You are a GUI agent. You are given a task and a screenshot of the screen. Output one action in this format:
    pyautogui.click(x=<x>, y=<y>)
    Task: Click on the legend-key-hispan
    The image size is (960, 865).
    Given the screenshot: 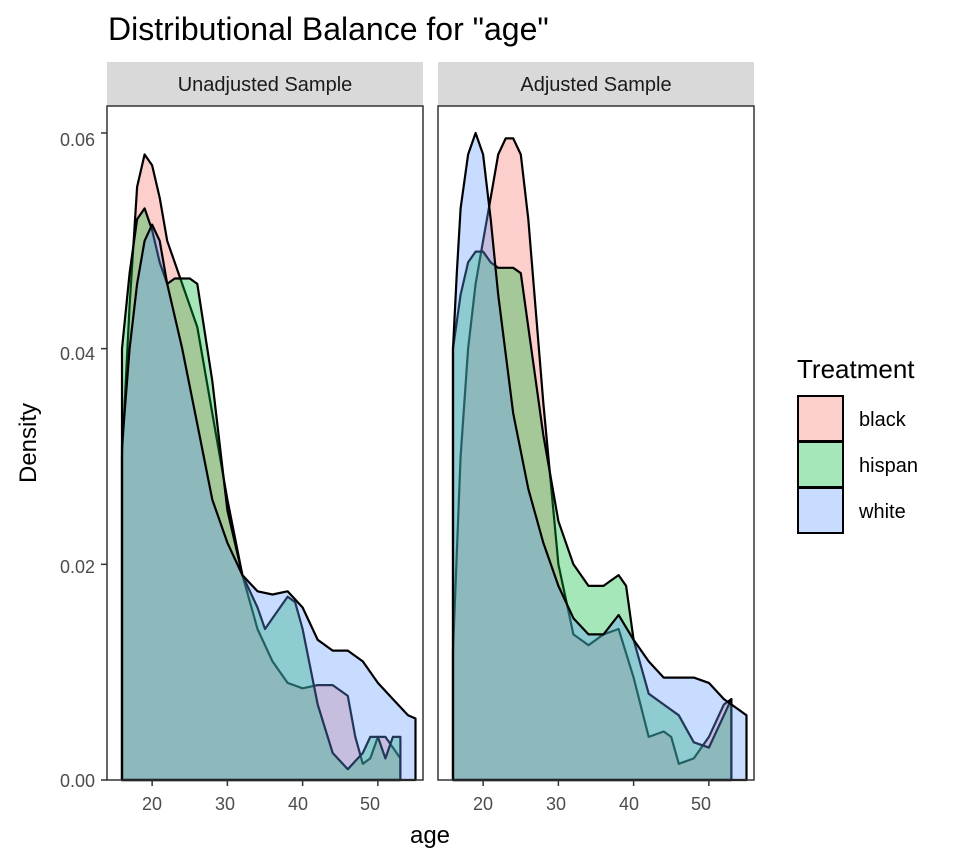 What is the action you would take?
    pyautogui.click(x=820, y=464)
    